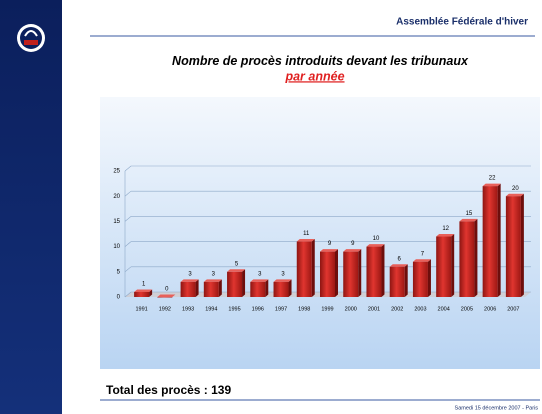 Image resolution: width=542 pixels, height=414 pixels. Describe the element at coordinates (462, 22) in the screenshot. I see `header: Assemblée Fédérale d'hiver` at that location.